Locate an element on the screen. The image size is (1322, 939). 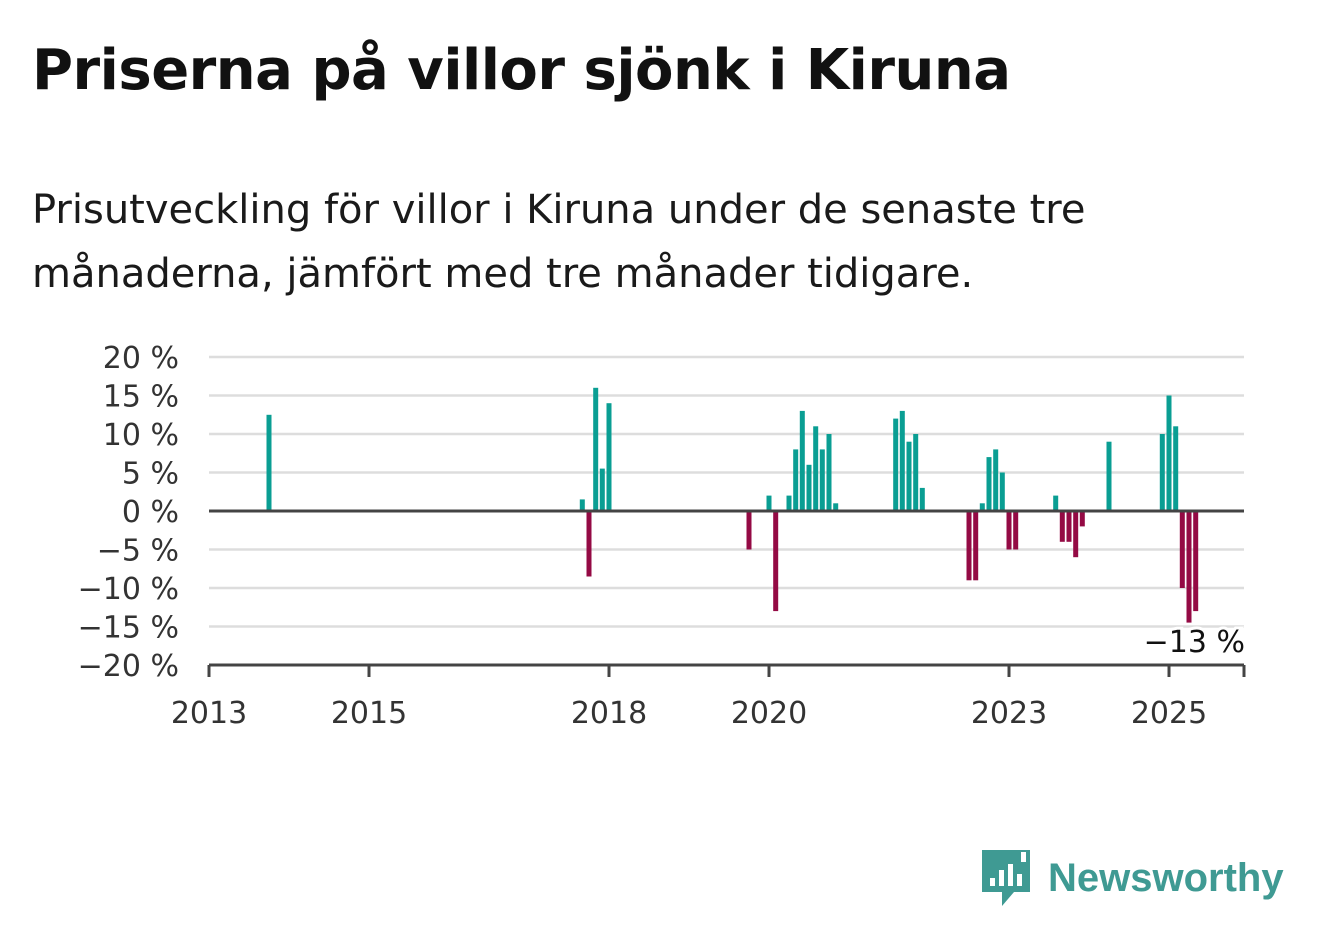
y-tick-label: 5 % is located at coordinates (150, 474).